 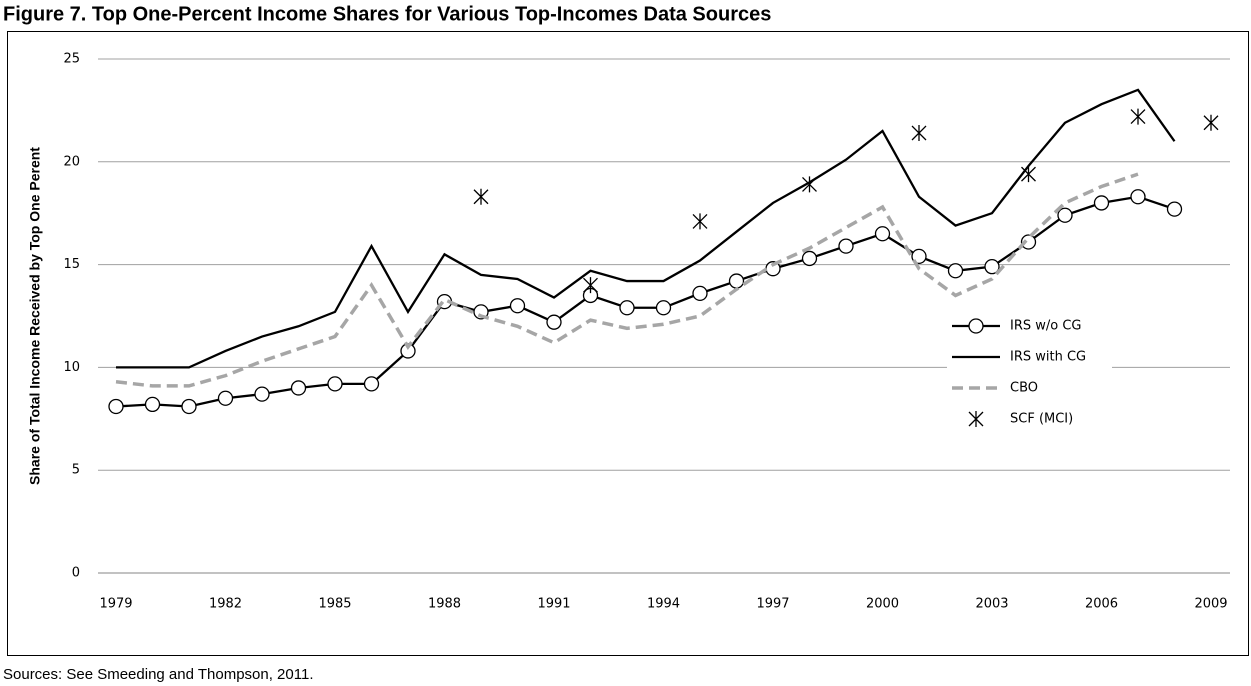 I want to click on x-tick-label: 2006, so click(x=1101, y=604).